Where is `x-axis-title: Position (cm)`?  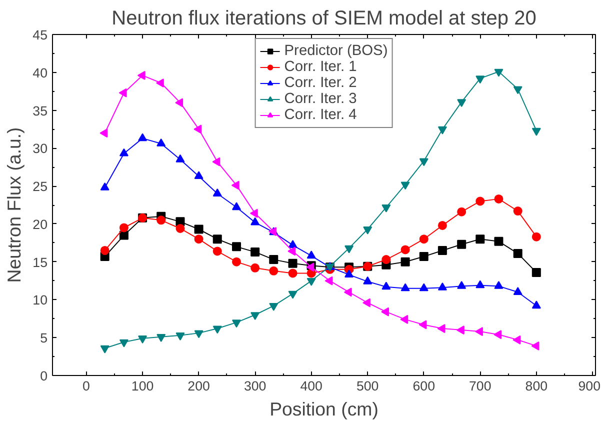 x-axis-title: Position (cm) is located at coordinates (324, 409).